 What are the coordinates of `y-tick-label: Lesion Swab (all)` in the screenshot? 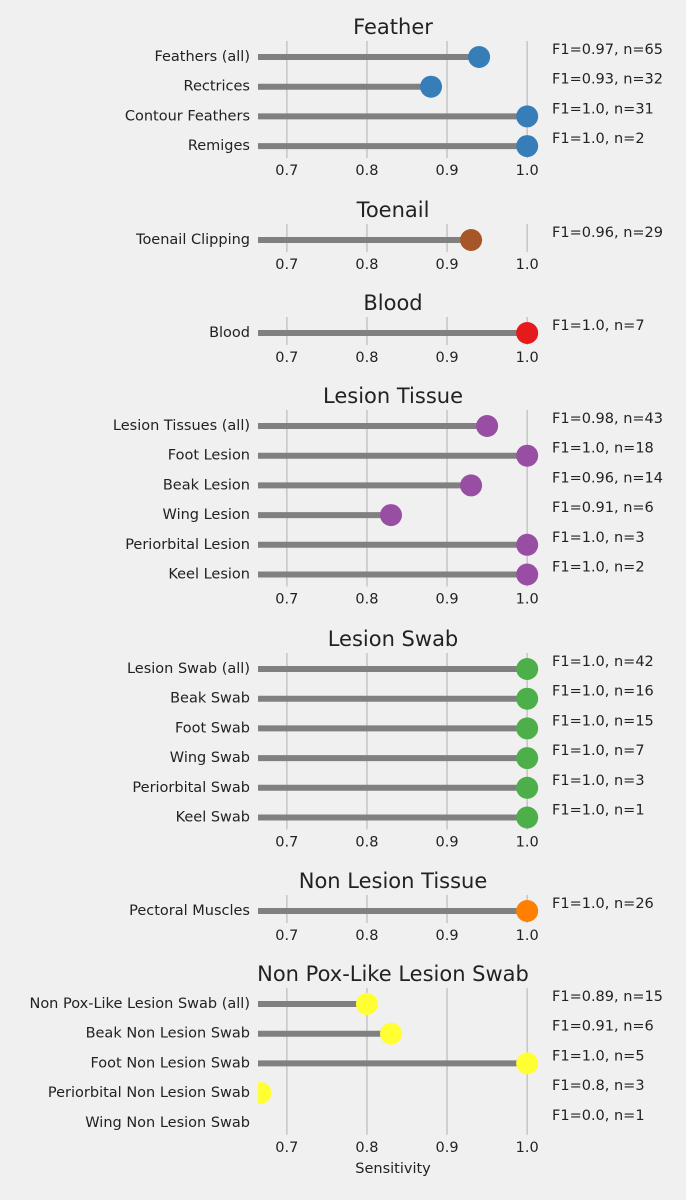 It's located at (188, 669).